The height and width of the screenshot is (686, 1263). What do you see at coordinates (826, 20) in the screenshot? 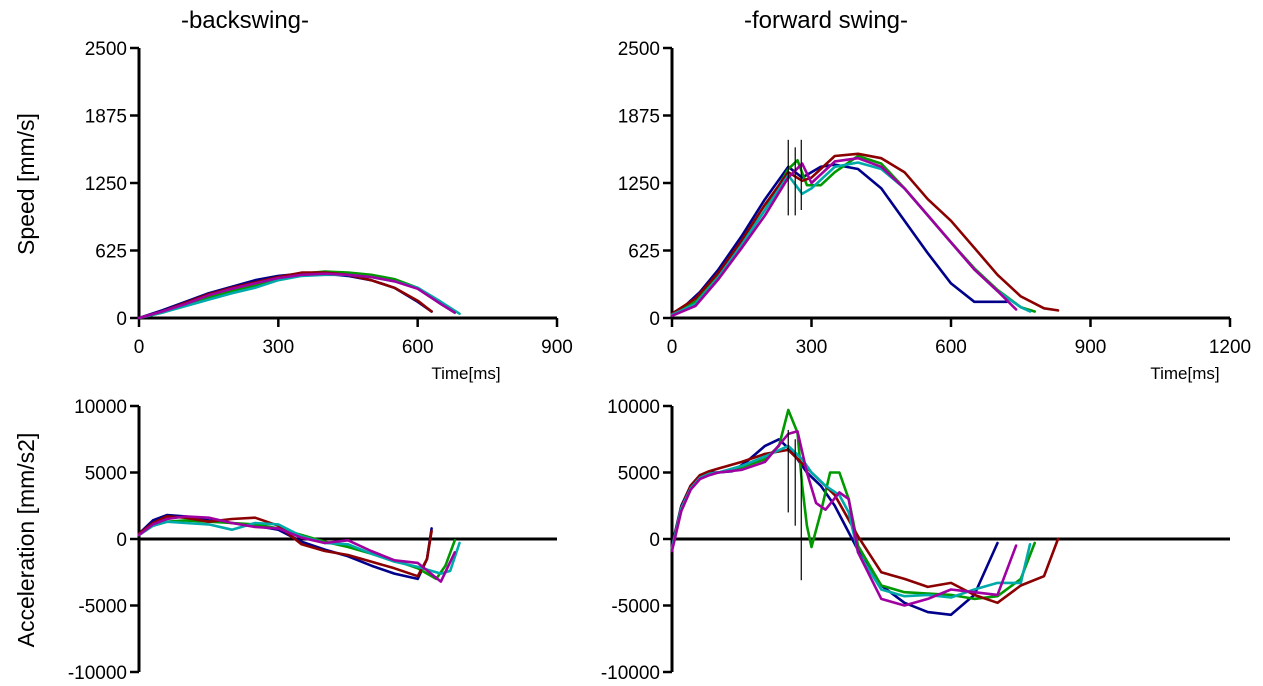
I see `forward-swing-column-title: -forward swing-` at bounding box center [826, 20].